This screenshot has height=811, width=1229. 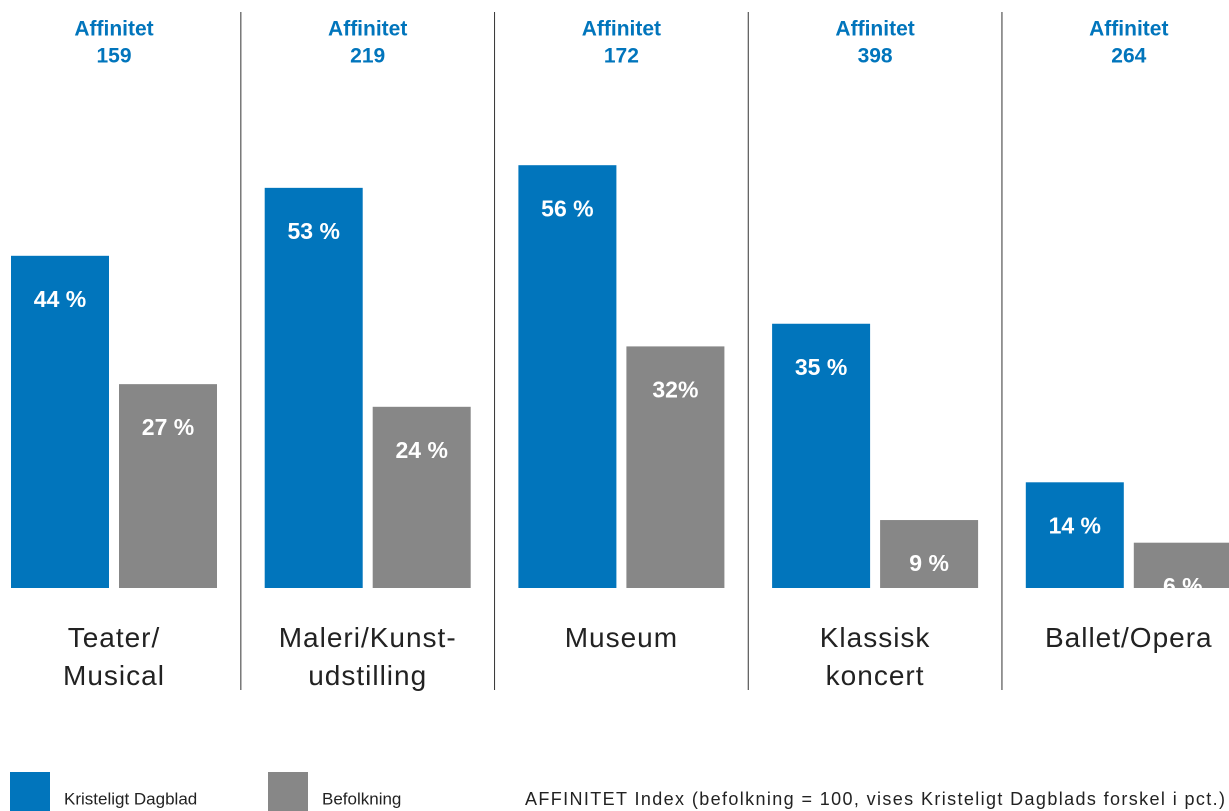 What do you see at coordinates (114, 656) in the screenshot?
I see `category-label: Teater/ Musical` at bounding box center [114, 656].